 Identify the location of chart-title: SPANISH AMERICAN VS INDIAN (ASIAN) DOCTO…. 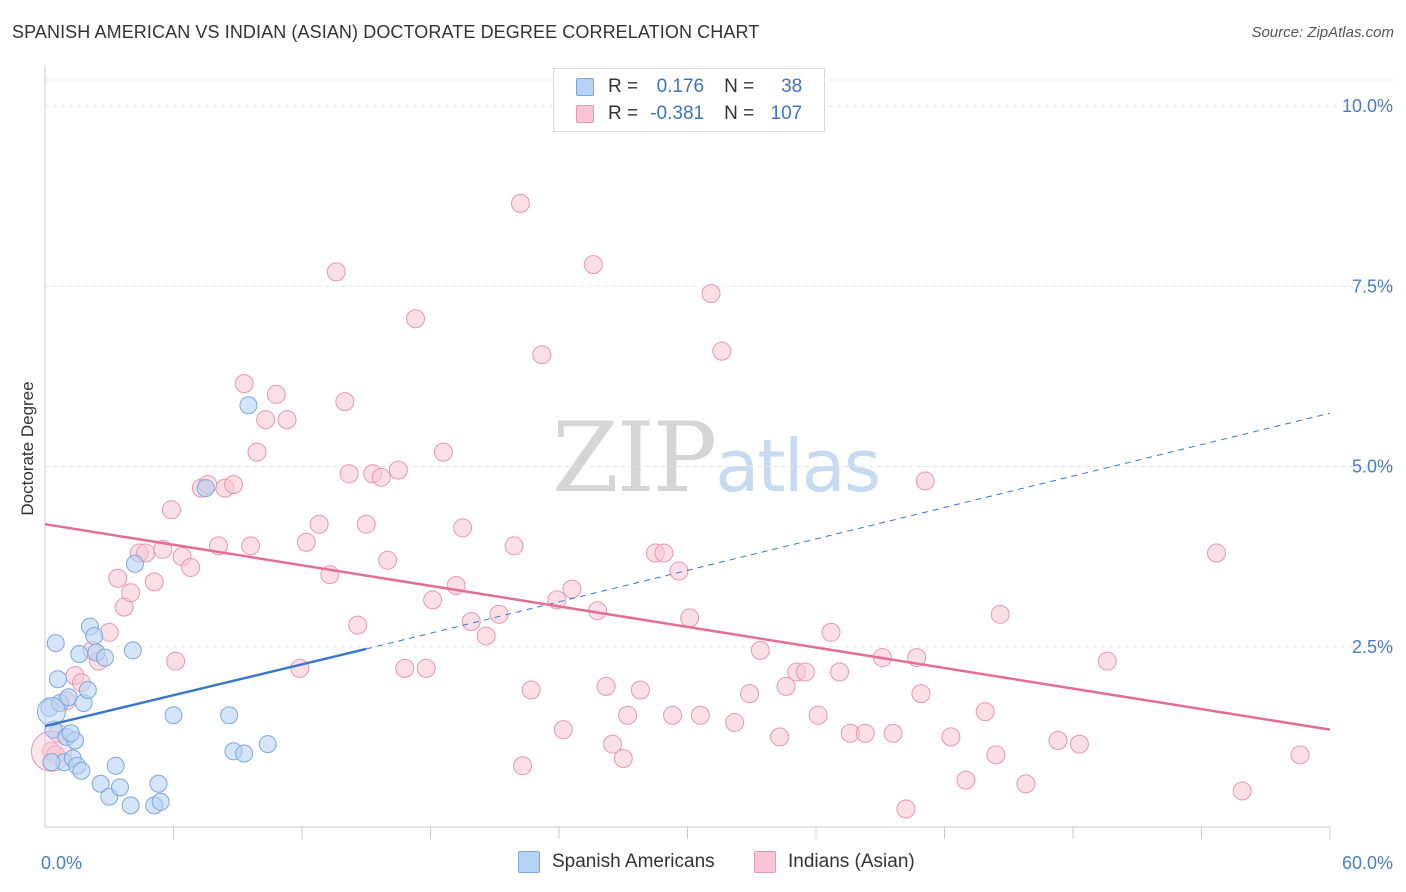
(386, 32).